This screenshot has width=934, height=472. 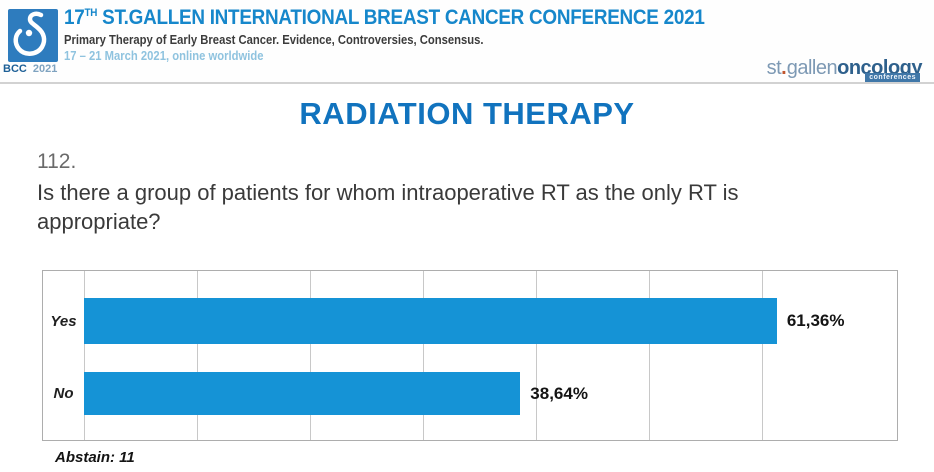 I want to click on conference-title-prefix: 17, so click(x=74, y=17).